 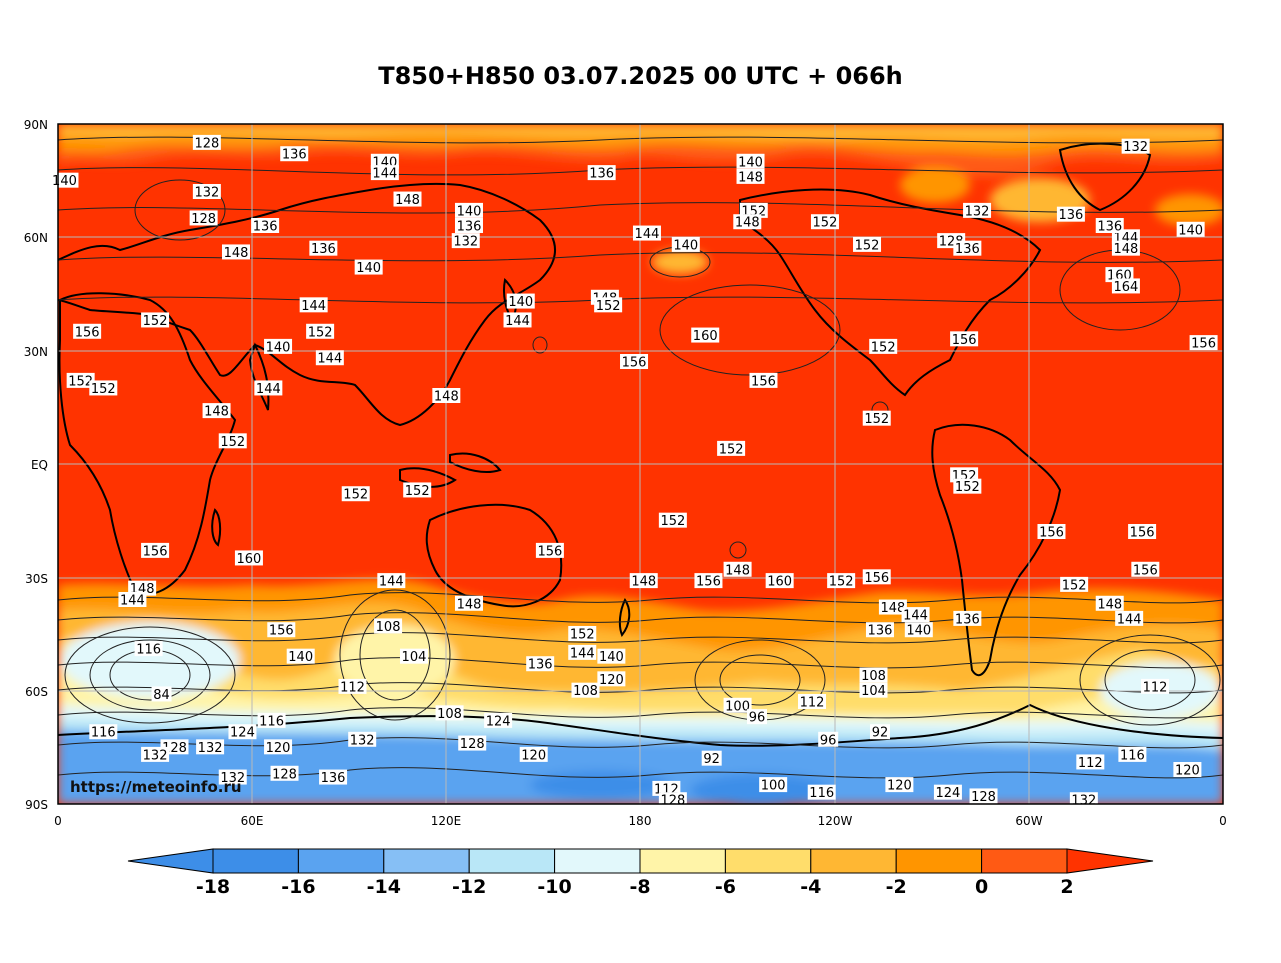 I want to click on contour-label: 140, so click(x=520, y=302).